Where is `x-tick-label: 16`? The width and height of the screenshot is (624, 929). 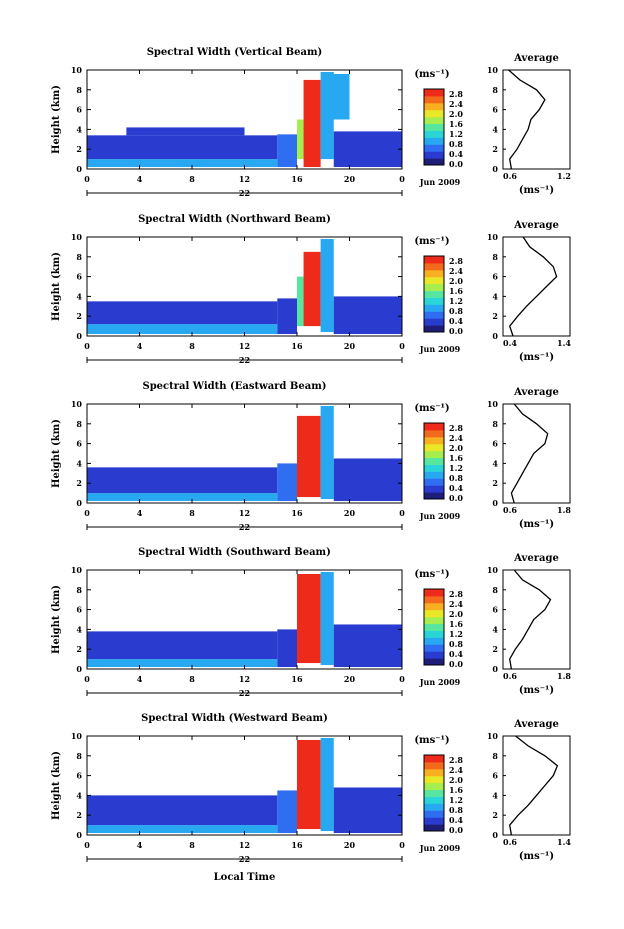
x-tick-label: 16 is located at coordinates (297, 845).